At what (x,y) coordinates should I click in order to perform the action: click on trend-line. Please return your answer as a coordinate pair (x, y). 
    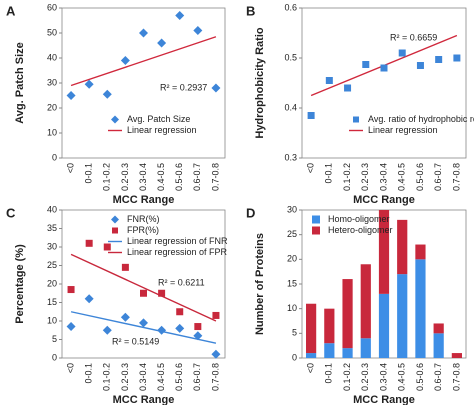
    Looking at the image, I should click on (143, 327).